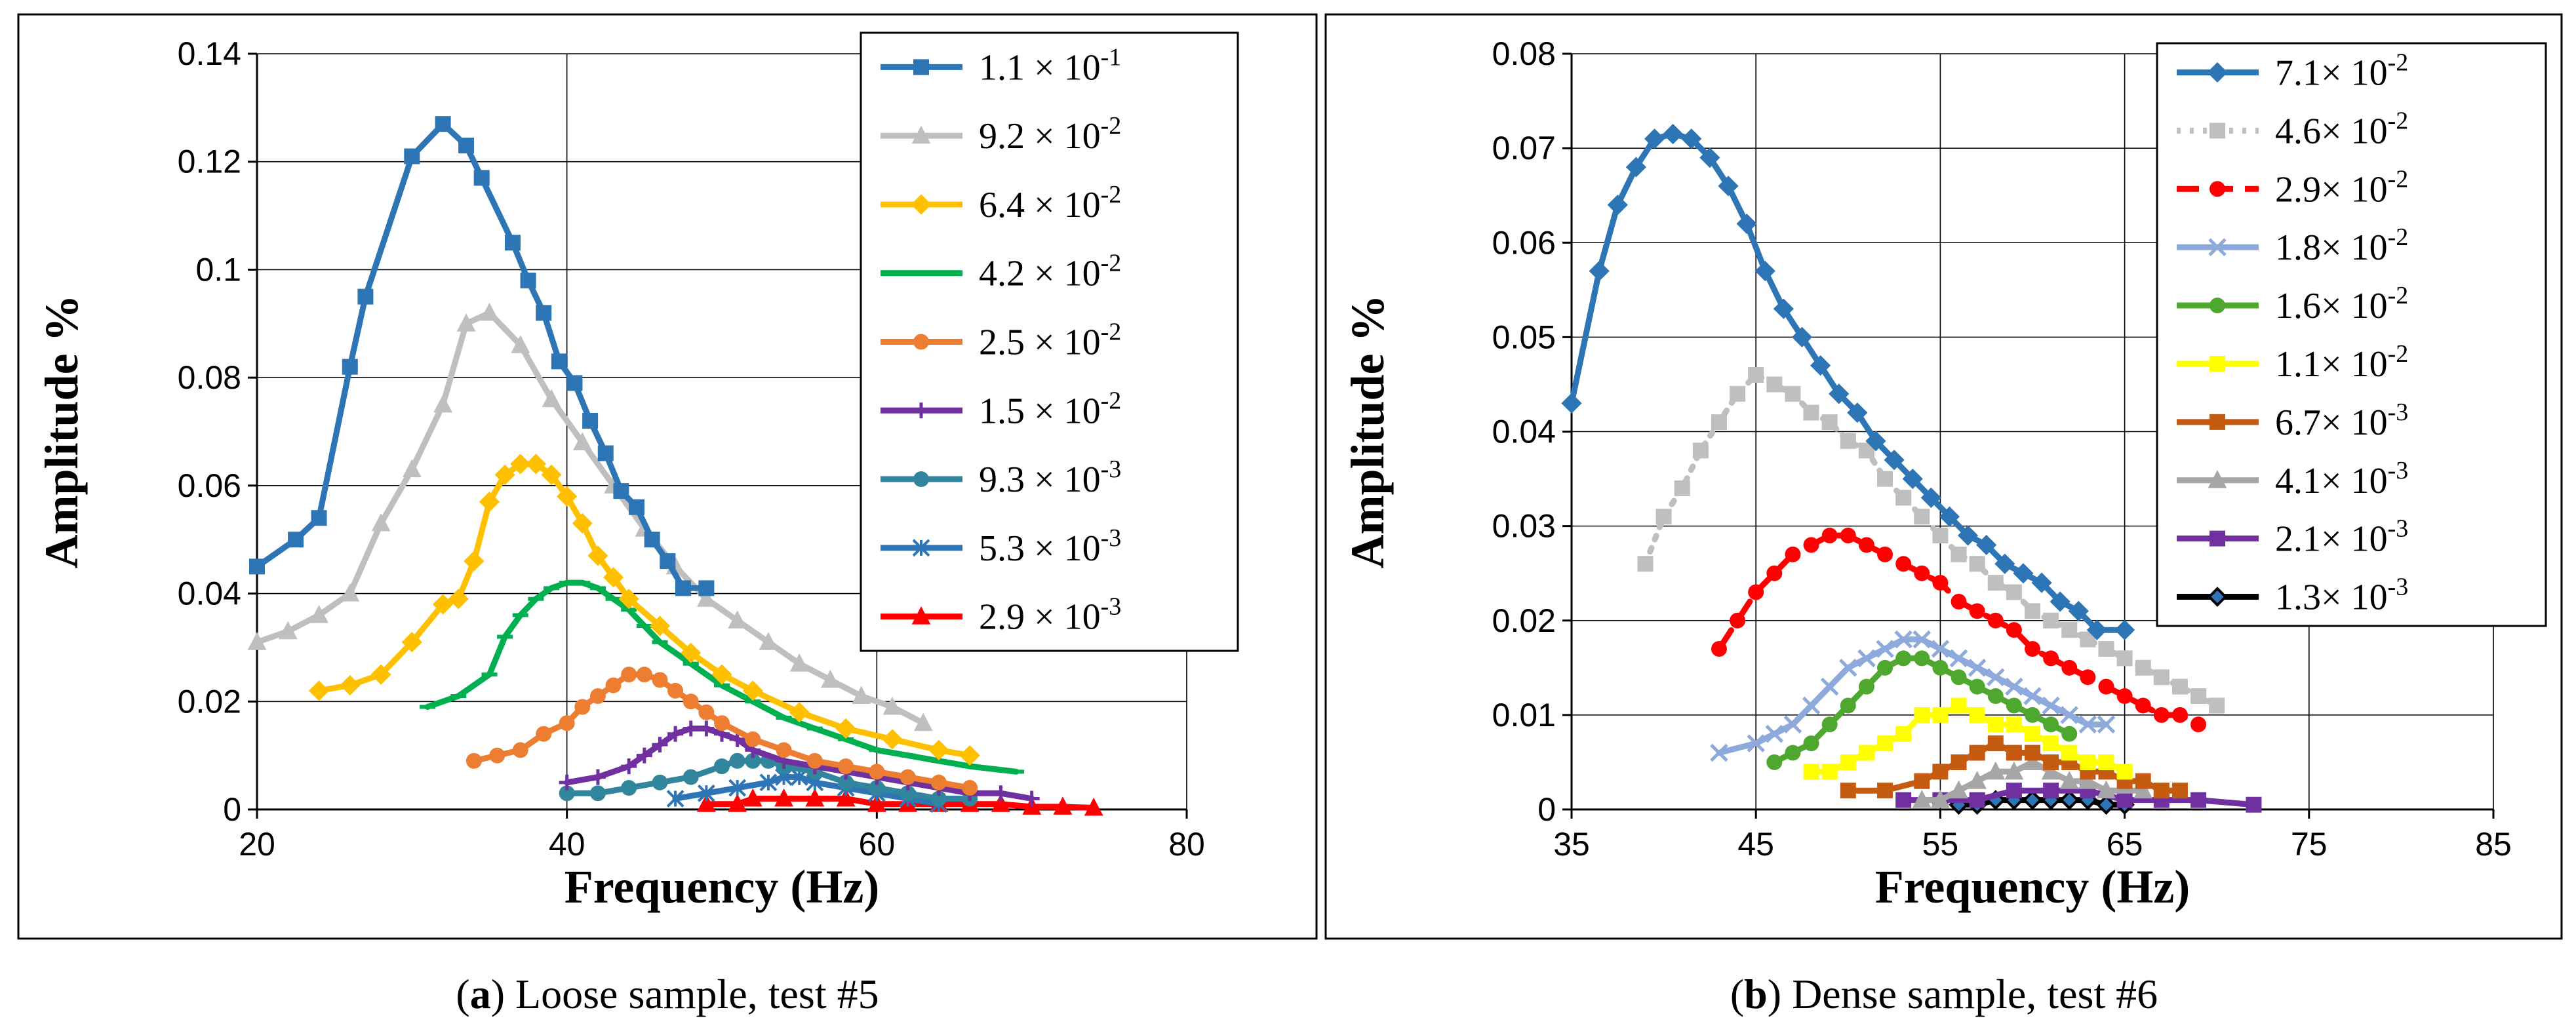 This screenshot has width=2576, height=1031. Describe the element at coordinates (2341, 537) in the screenshot. I see `legend-label: 2.1× 10⁻³` at that location.